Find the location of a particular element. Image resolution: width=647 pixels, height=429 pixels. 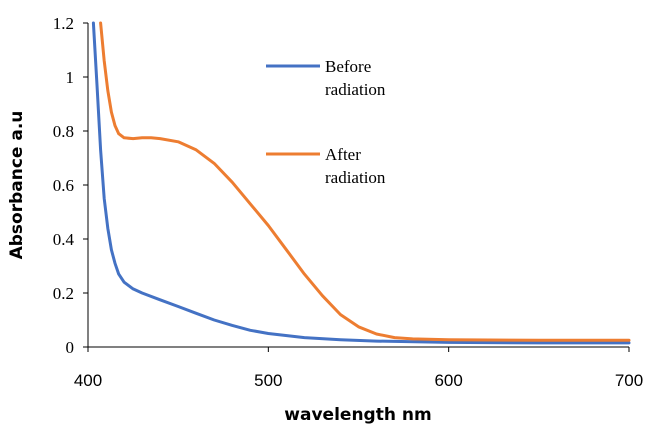

x-tick-label: 500 is located at coordinates (268, 380).